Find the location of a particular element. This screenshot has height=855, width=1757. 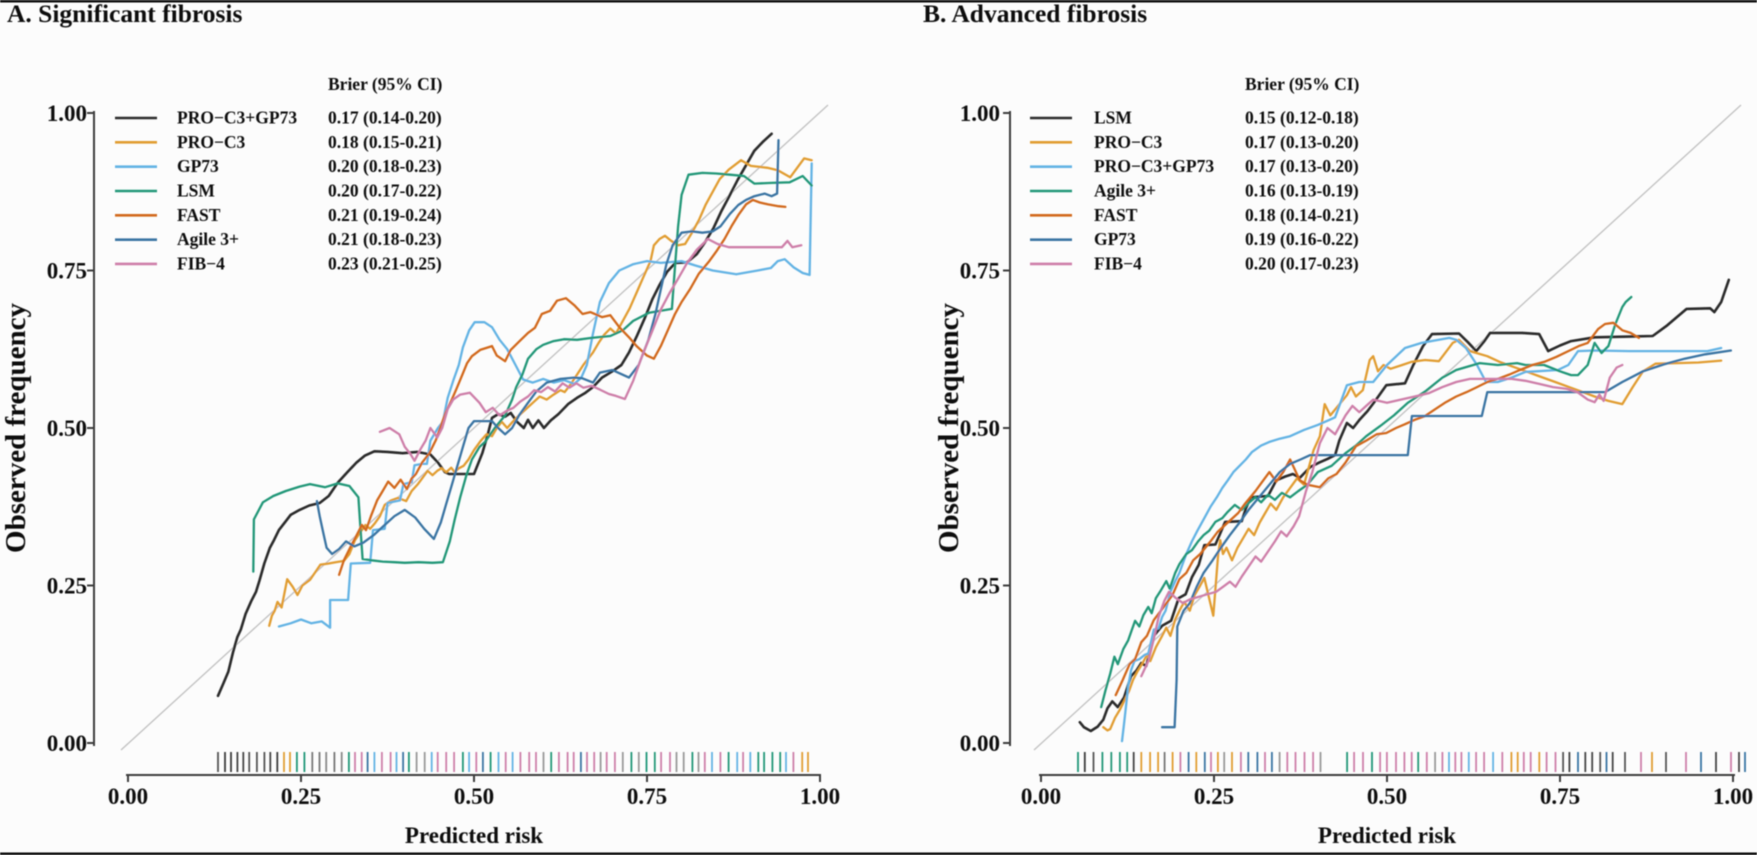

svg-text: 0.17 (0.14-0.20) is located at coordinates (385, 118).